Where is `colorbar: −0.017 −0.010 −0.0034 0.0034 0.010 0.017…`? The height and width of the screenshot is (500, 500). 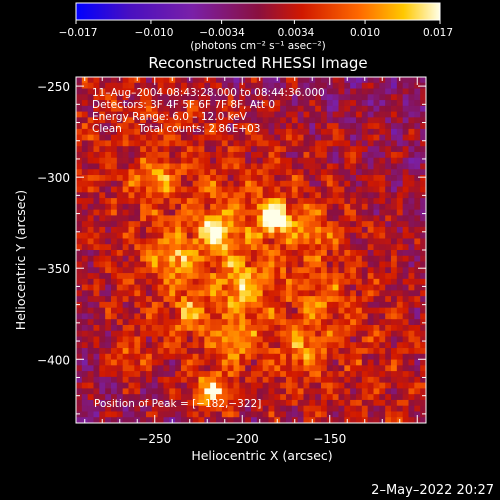 colorbar: −0.017 −0.010 −0.0034 0.0034 0.010 0.017… is located at coordinates (256, 27).